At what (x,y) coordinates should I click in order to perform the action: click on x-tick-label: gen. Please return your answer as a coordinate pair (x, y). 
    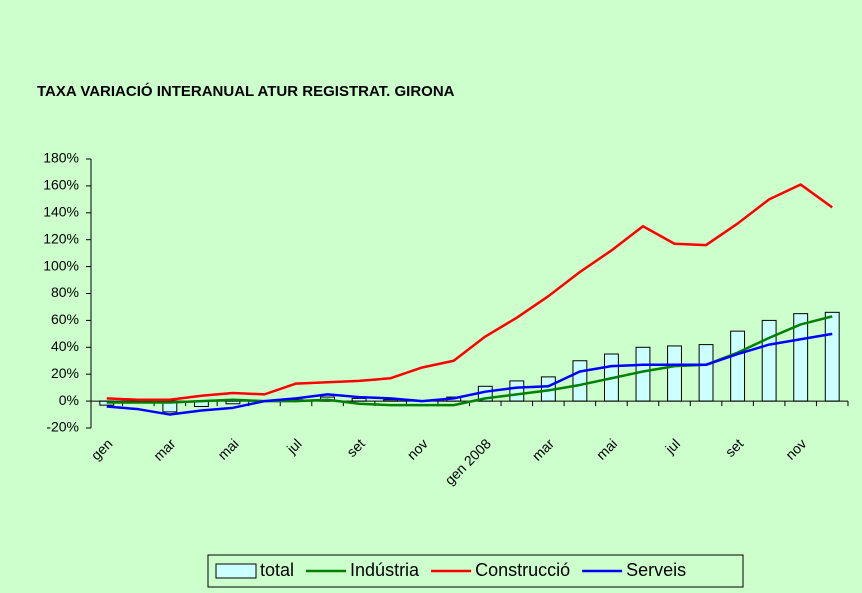
    Looking at the image, I should click on (102, 449).